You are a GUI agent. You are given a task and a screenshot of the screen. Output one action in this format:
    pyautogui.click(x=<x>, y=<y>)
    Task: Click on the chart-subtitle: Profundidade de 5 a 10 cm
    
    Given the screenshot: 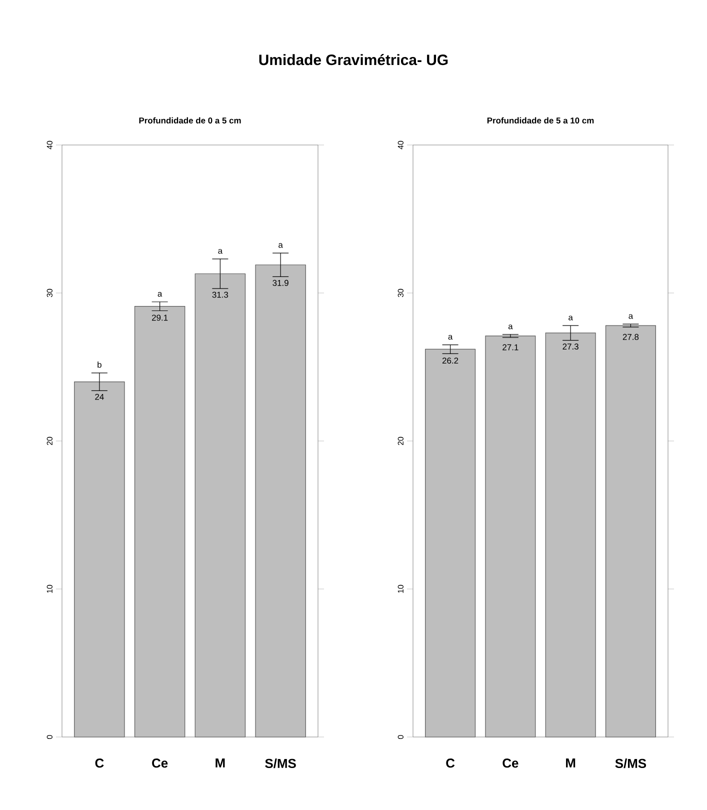 What is the action you would take?
    pyautogui.click(x=540, y=120)
    